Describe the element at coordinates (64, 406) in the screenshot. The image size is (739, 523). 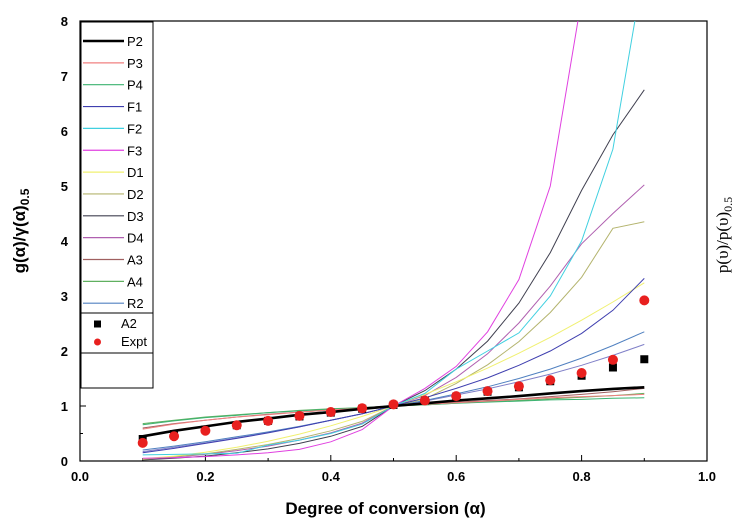
I see `y-tick-label: 1` at that location.